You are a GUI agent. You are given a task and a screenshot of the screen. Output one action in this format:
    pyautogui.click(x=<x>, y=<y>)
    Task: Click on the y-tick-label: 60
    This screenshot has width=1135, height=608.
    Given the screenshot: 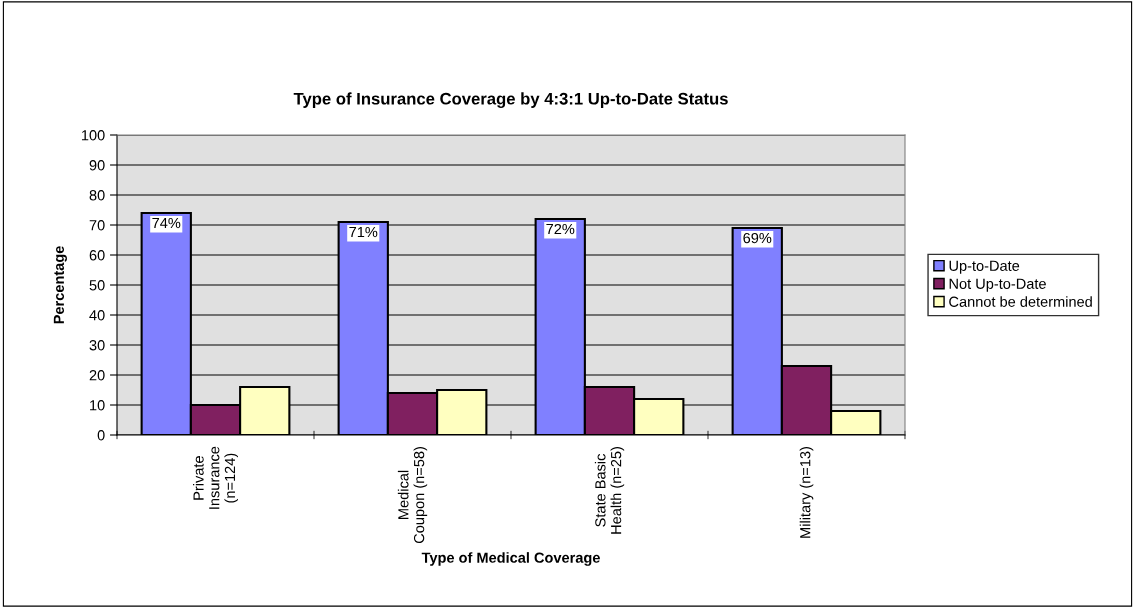 What is the action you would take?
    pyautogui.click(x=97, y=255)
    